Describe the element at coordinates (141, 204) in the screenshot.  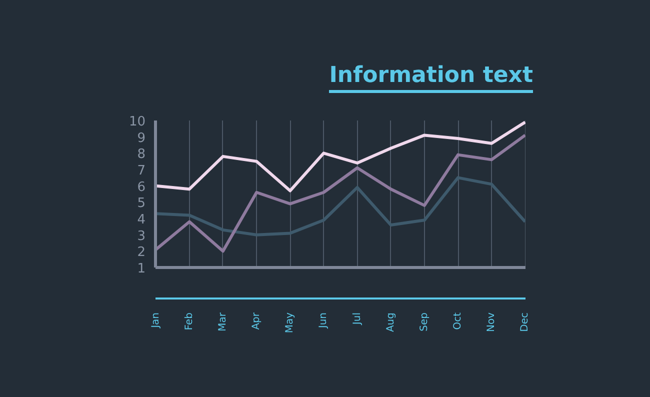
I see `y-tick-label: 5` at that location.